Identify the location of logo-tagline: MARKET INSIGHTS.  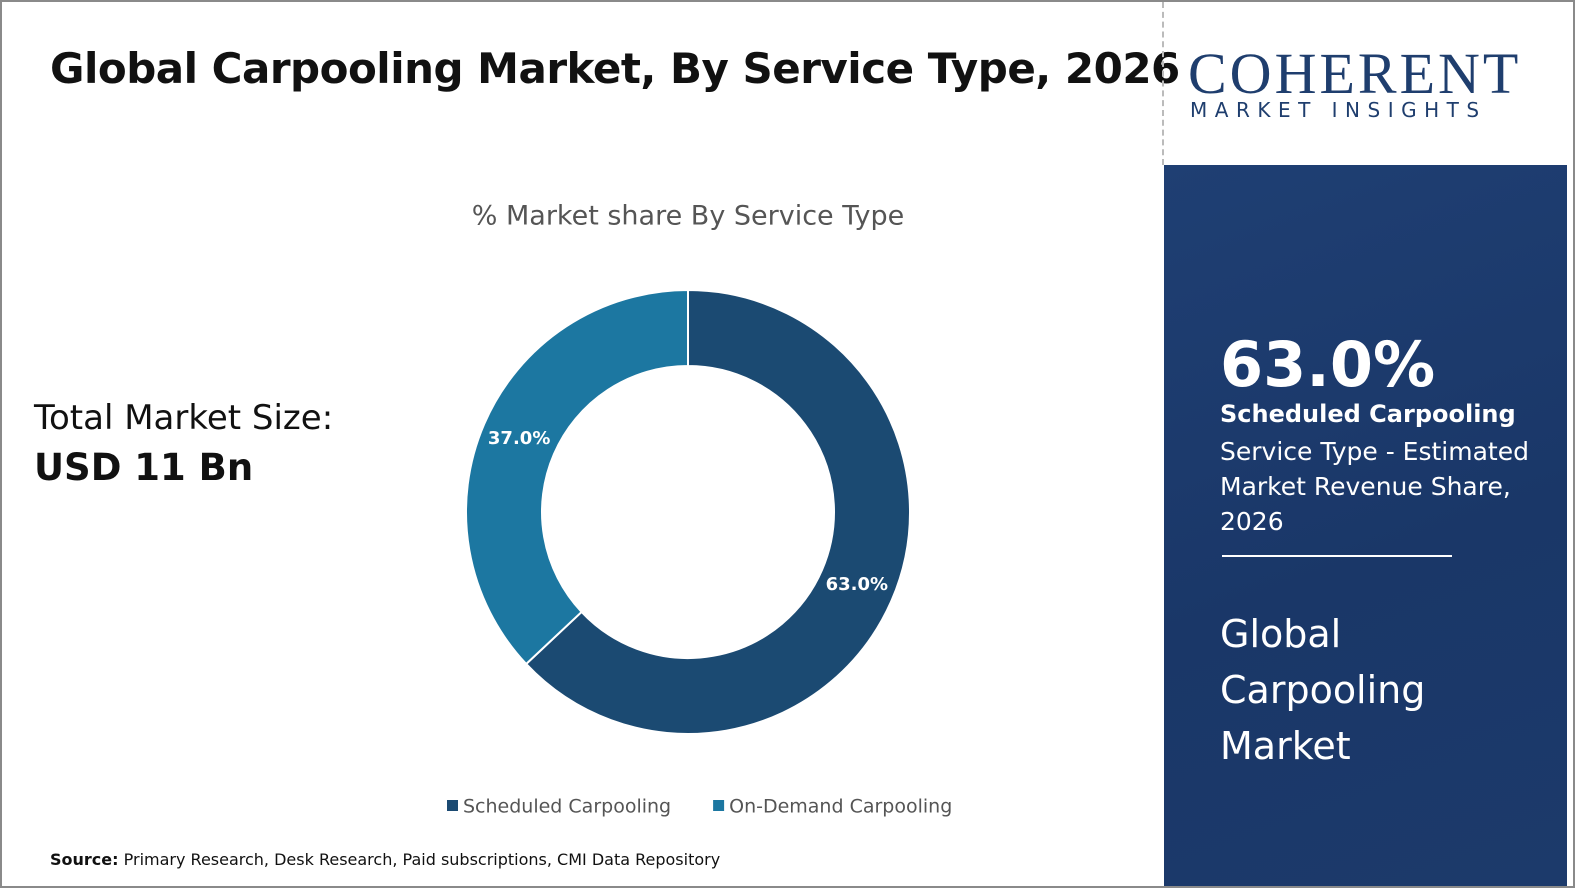
(1338, 110).